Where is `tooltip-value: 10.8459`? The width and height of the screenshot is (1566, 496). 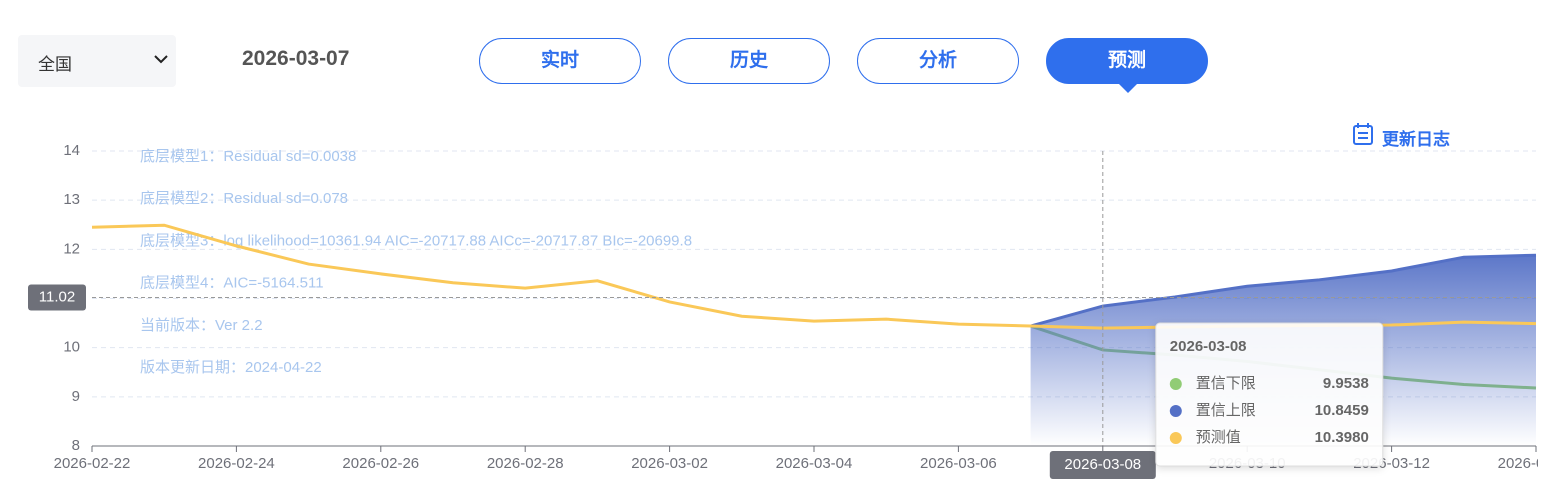
tooltip-value: 10.8459 is located at coordinates (1342, 410).